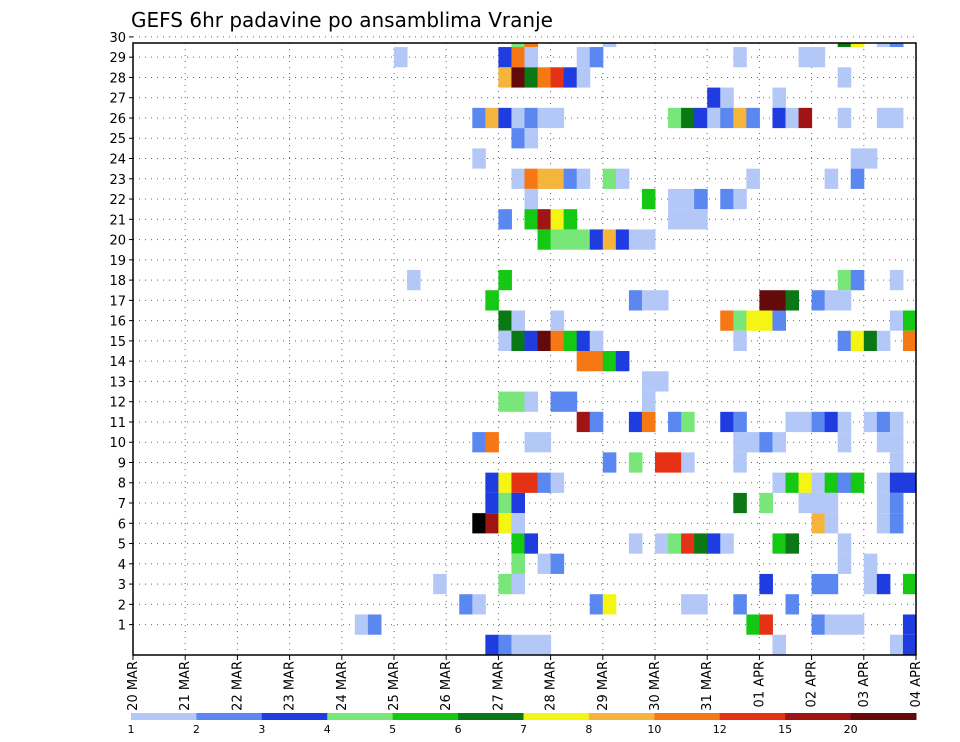 The image size is (960, 742). What do you see at coordinates (117, 423) in the screenshot?
I see `y-tick-label: 11` at bounding box center [117, 423].